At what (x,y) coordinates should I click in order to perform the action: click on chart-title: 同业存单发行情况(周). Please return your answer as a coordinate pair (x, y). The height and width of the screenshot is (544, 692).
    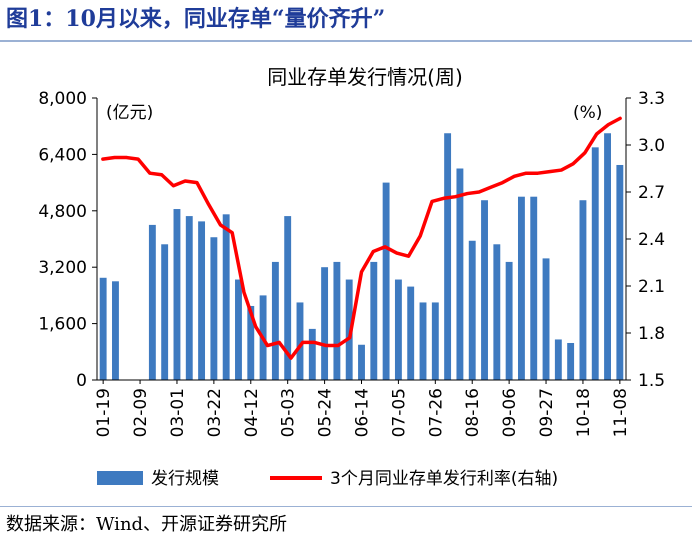
    Looking at the image, I should click on (365, 77).